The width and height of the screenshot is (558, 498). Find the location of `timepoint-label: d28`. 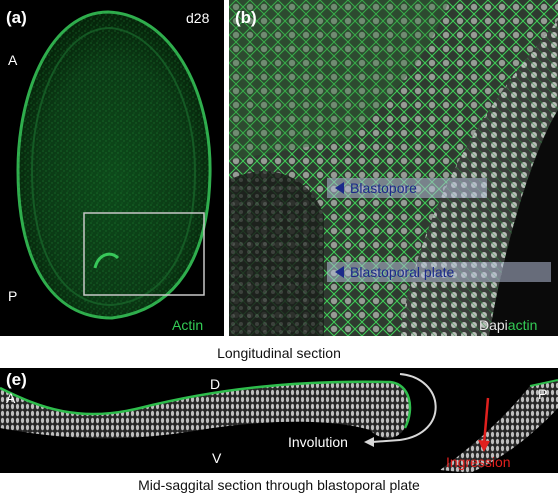

timepoint-label: d28 is located at coordinates (198, 18).